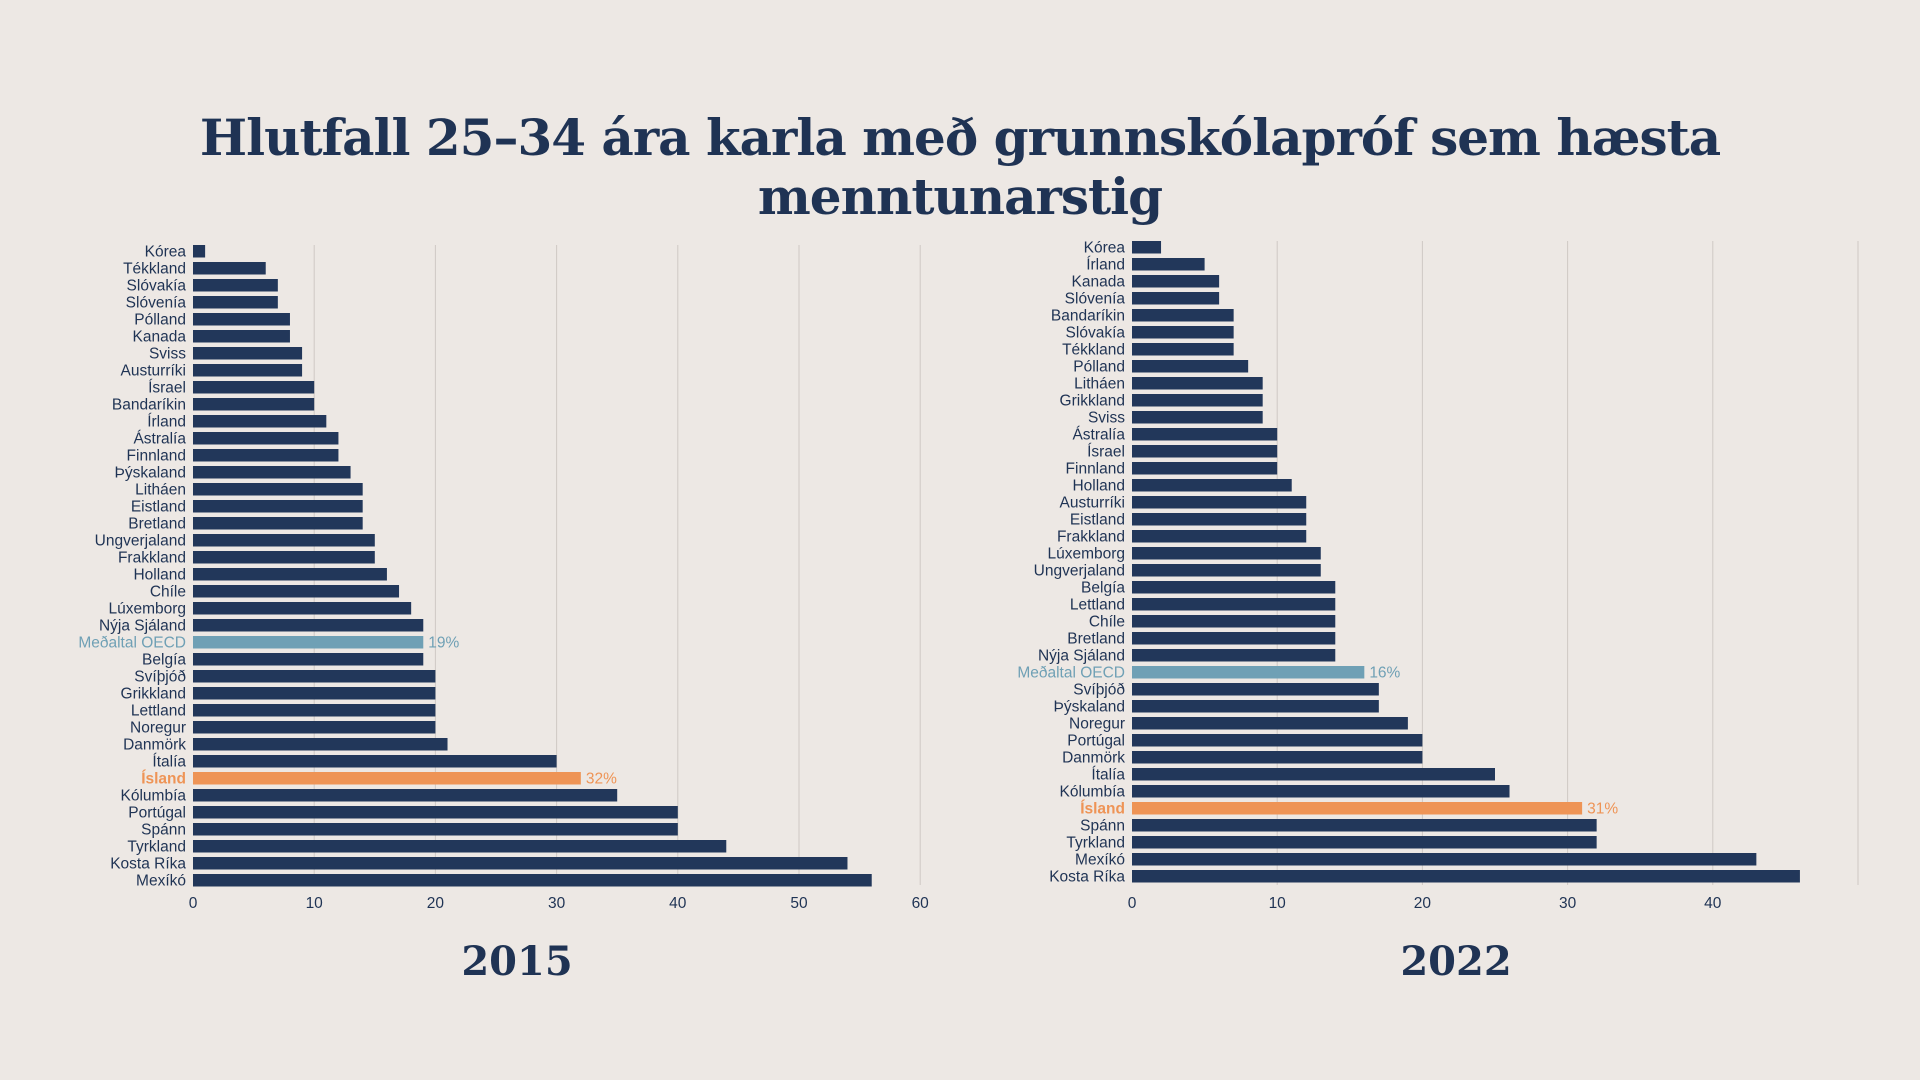 The image size is (1920, 1080). Describe the element at coordinates (140, 540) in the screenshot. I see `category-label-2015-ungverjaland: Ungverjaland` at that location.